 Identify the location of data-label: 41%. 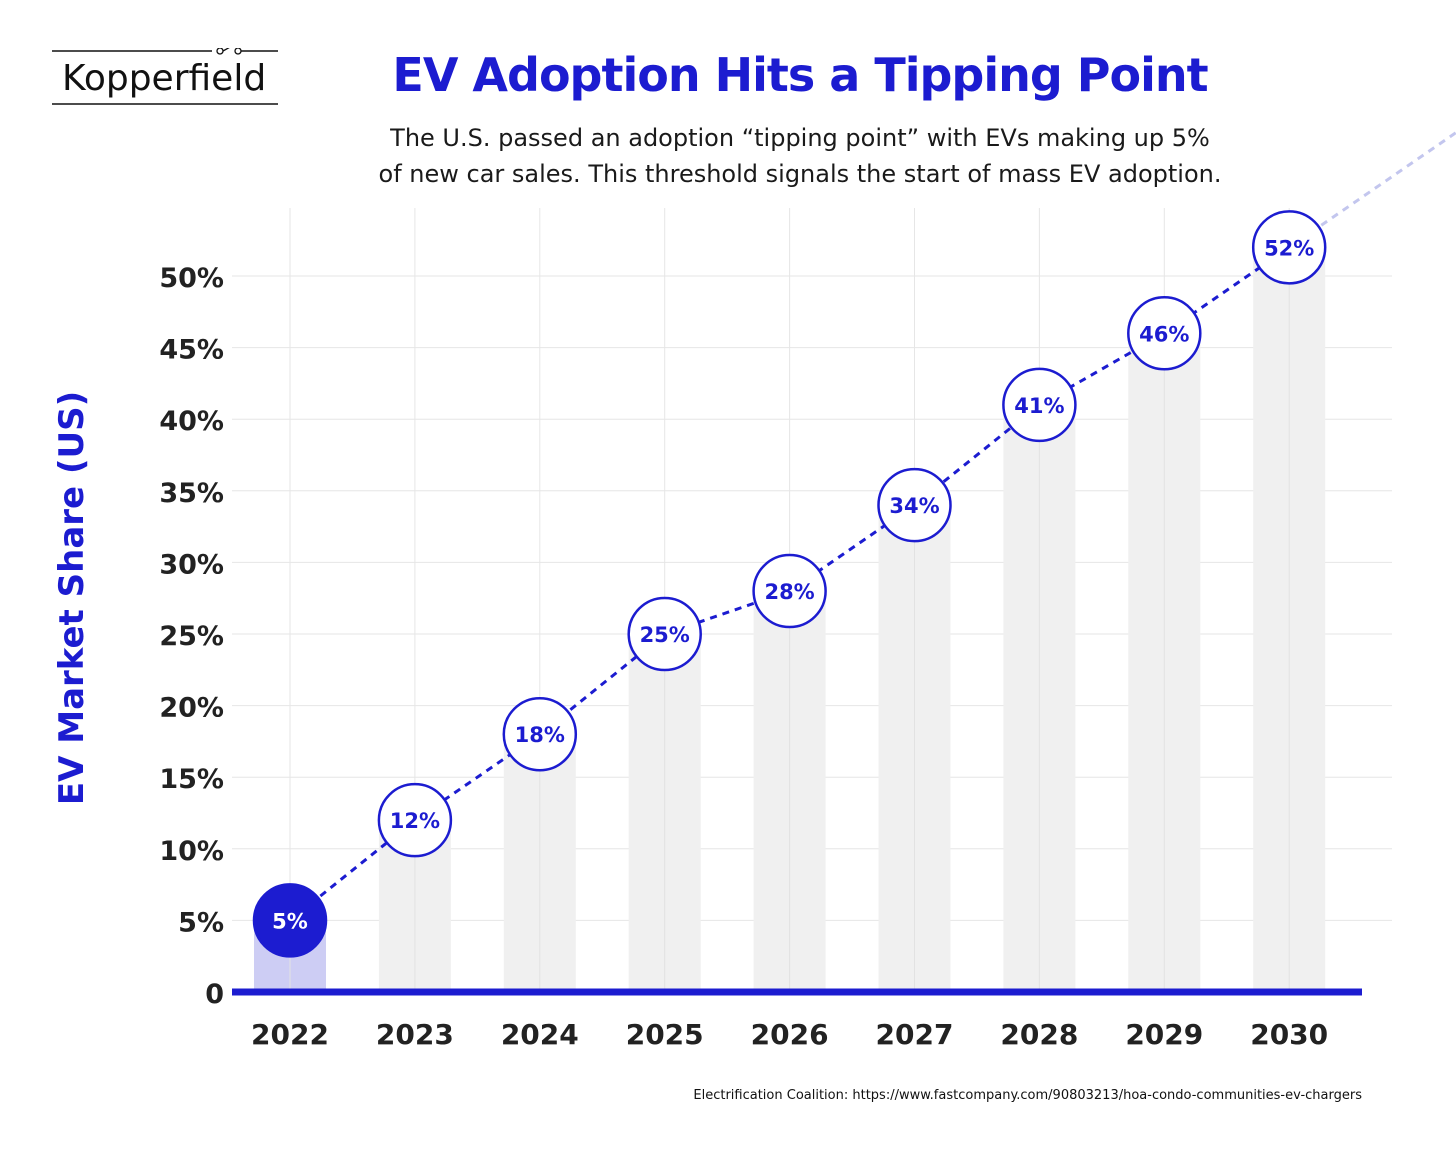
(1039, 406).